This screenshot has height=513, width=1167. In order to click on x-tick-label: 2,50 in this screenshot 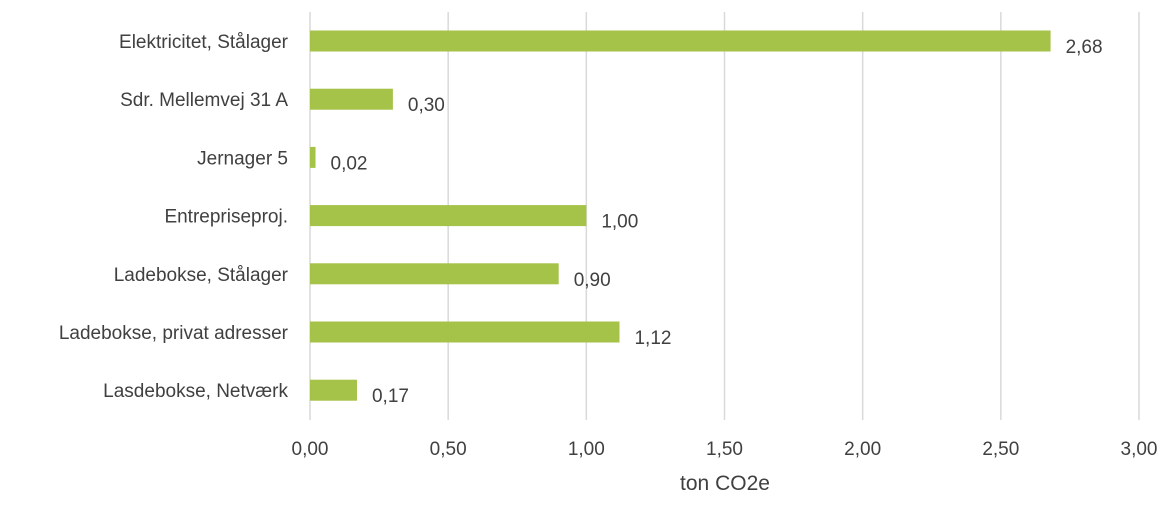, I will do `click(1000, 449)`.